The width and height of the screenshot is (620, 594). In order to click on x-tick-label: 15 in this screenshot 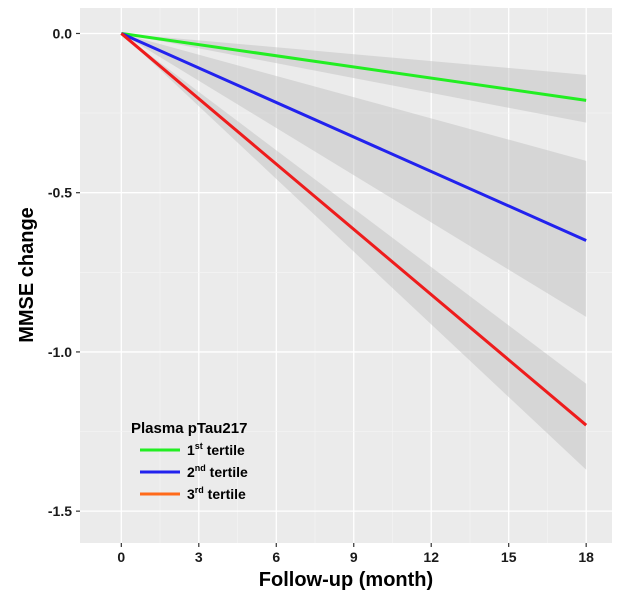, I will do `click(509, 557)`.